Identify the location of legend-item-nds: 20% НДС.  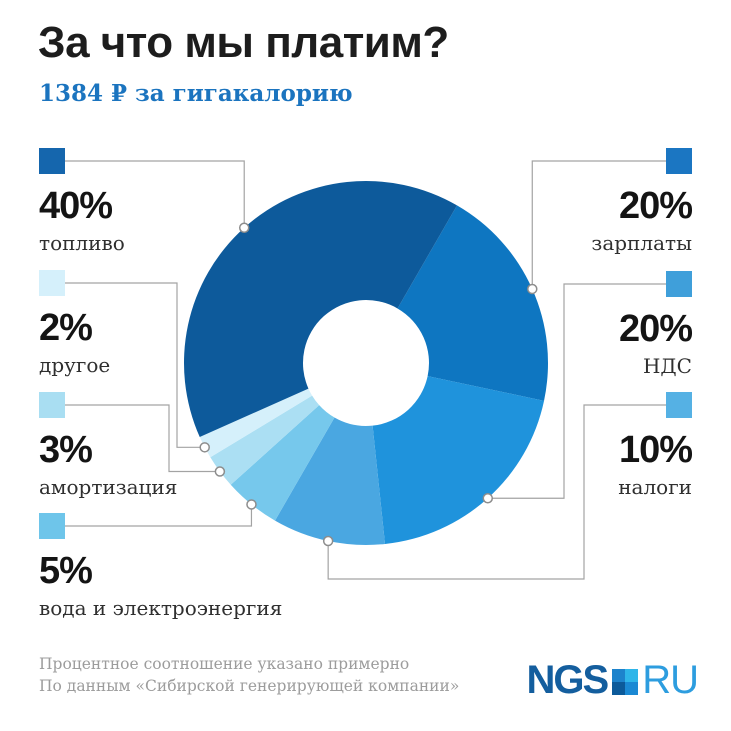
(655, 324).